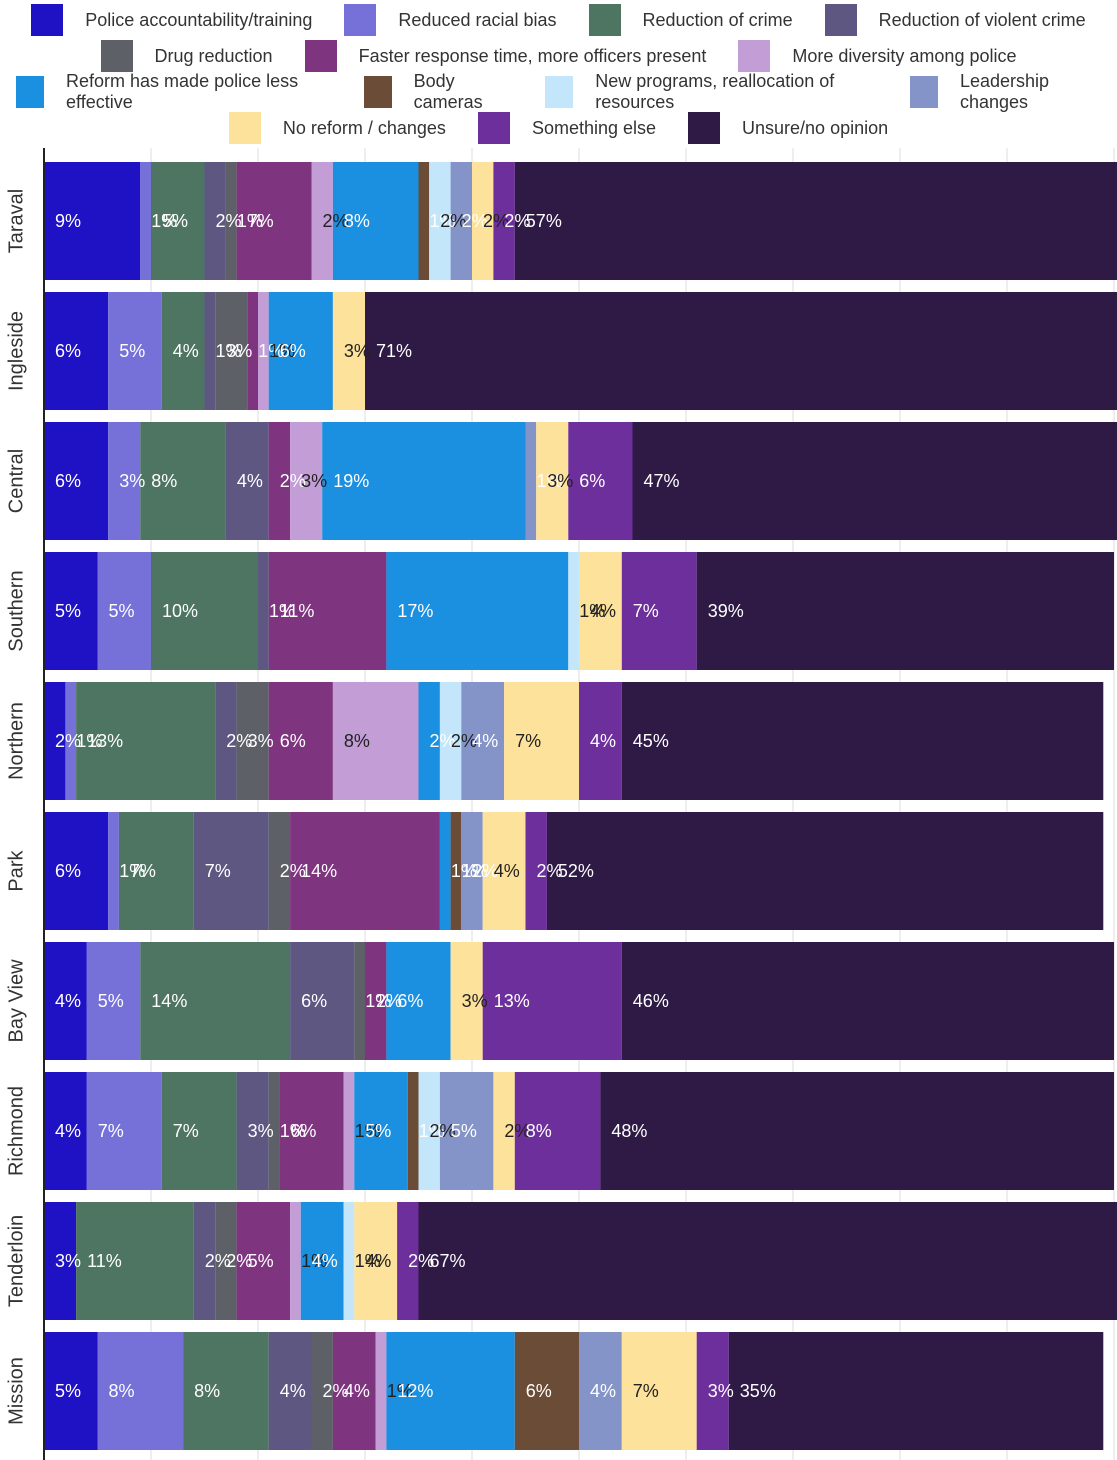 This screenshot has height=1460, width=1117. I want to click on legend-label: Leadership changes, so click(1005, 91).